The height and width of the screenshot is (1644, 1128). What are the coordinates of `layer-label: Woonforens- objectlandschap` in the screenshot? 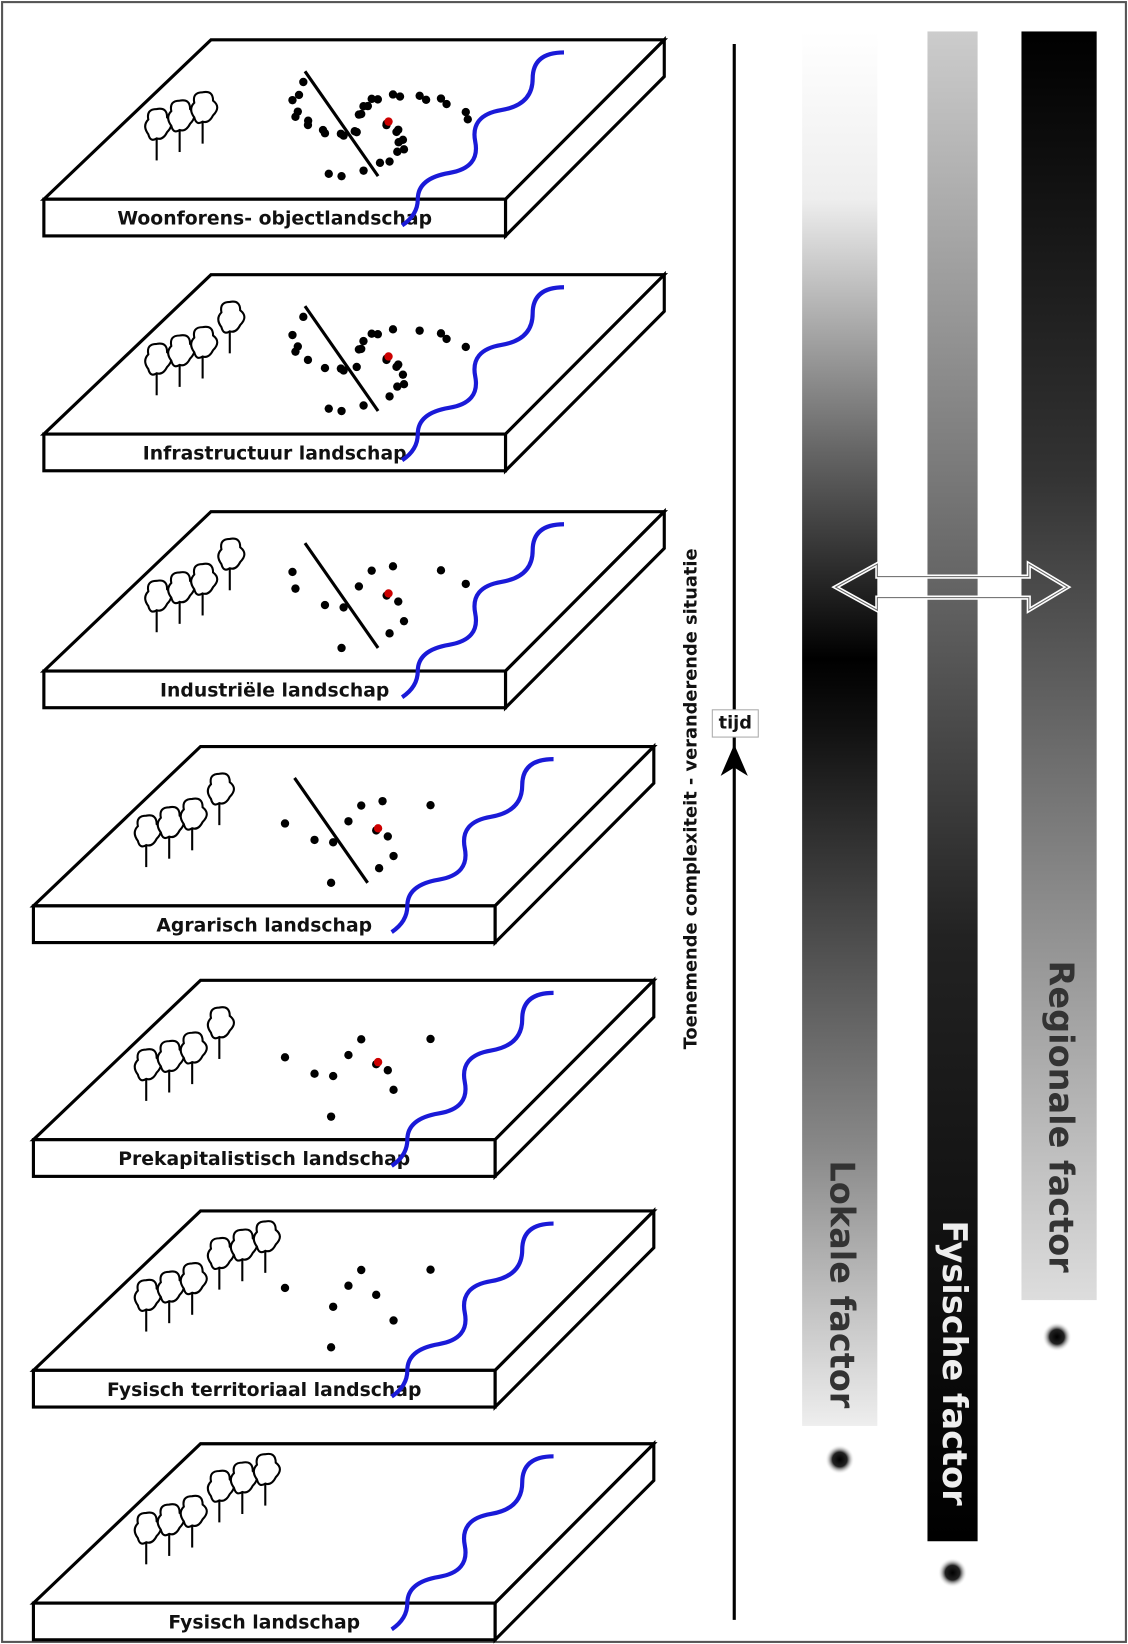 It's located at (274, 219).